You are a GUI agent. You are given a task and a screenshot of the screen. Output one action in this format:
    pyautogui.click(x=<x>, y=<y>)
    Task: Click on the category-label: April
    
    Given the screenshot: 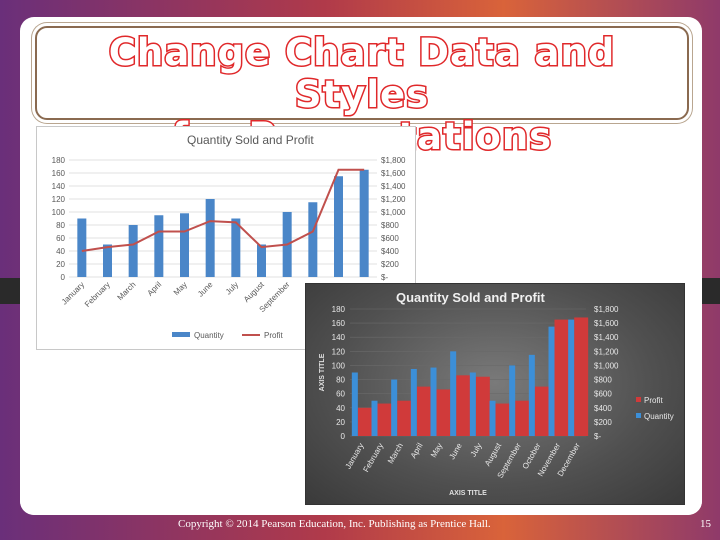 What is the action you would take?
    pyautogui.click(x=155, y=289)
    